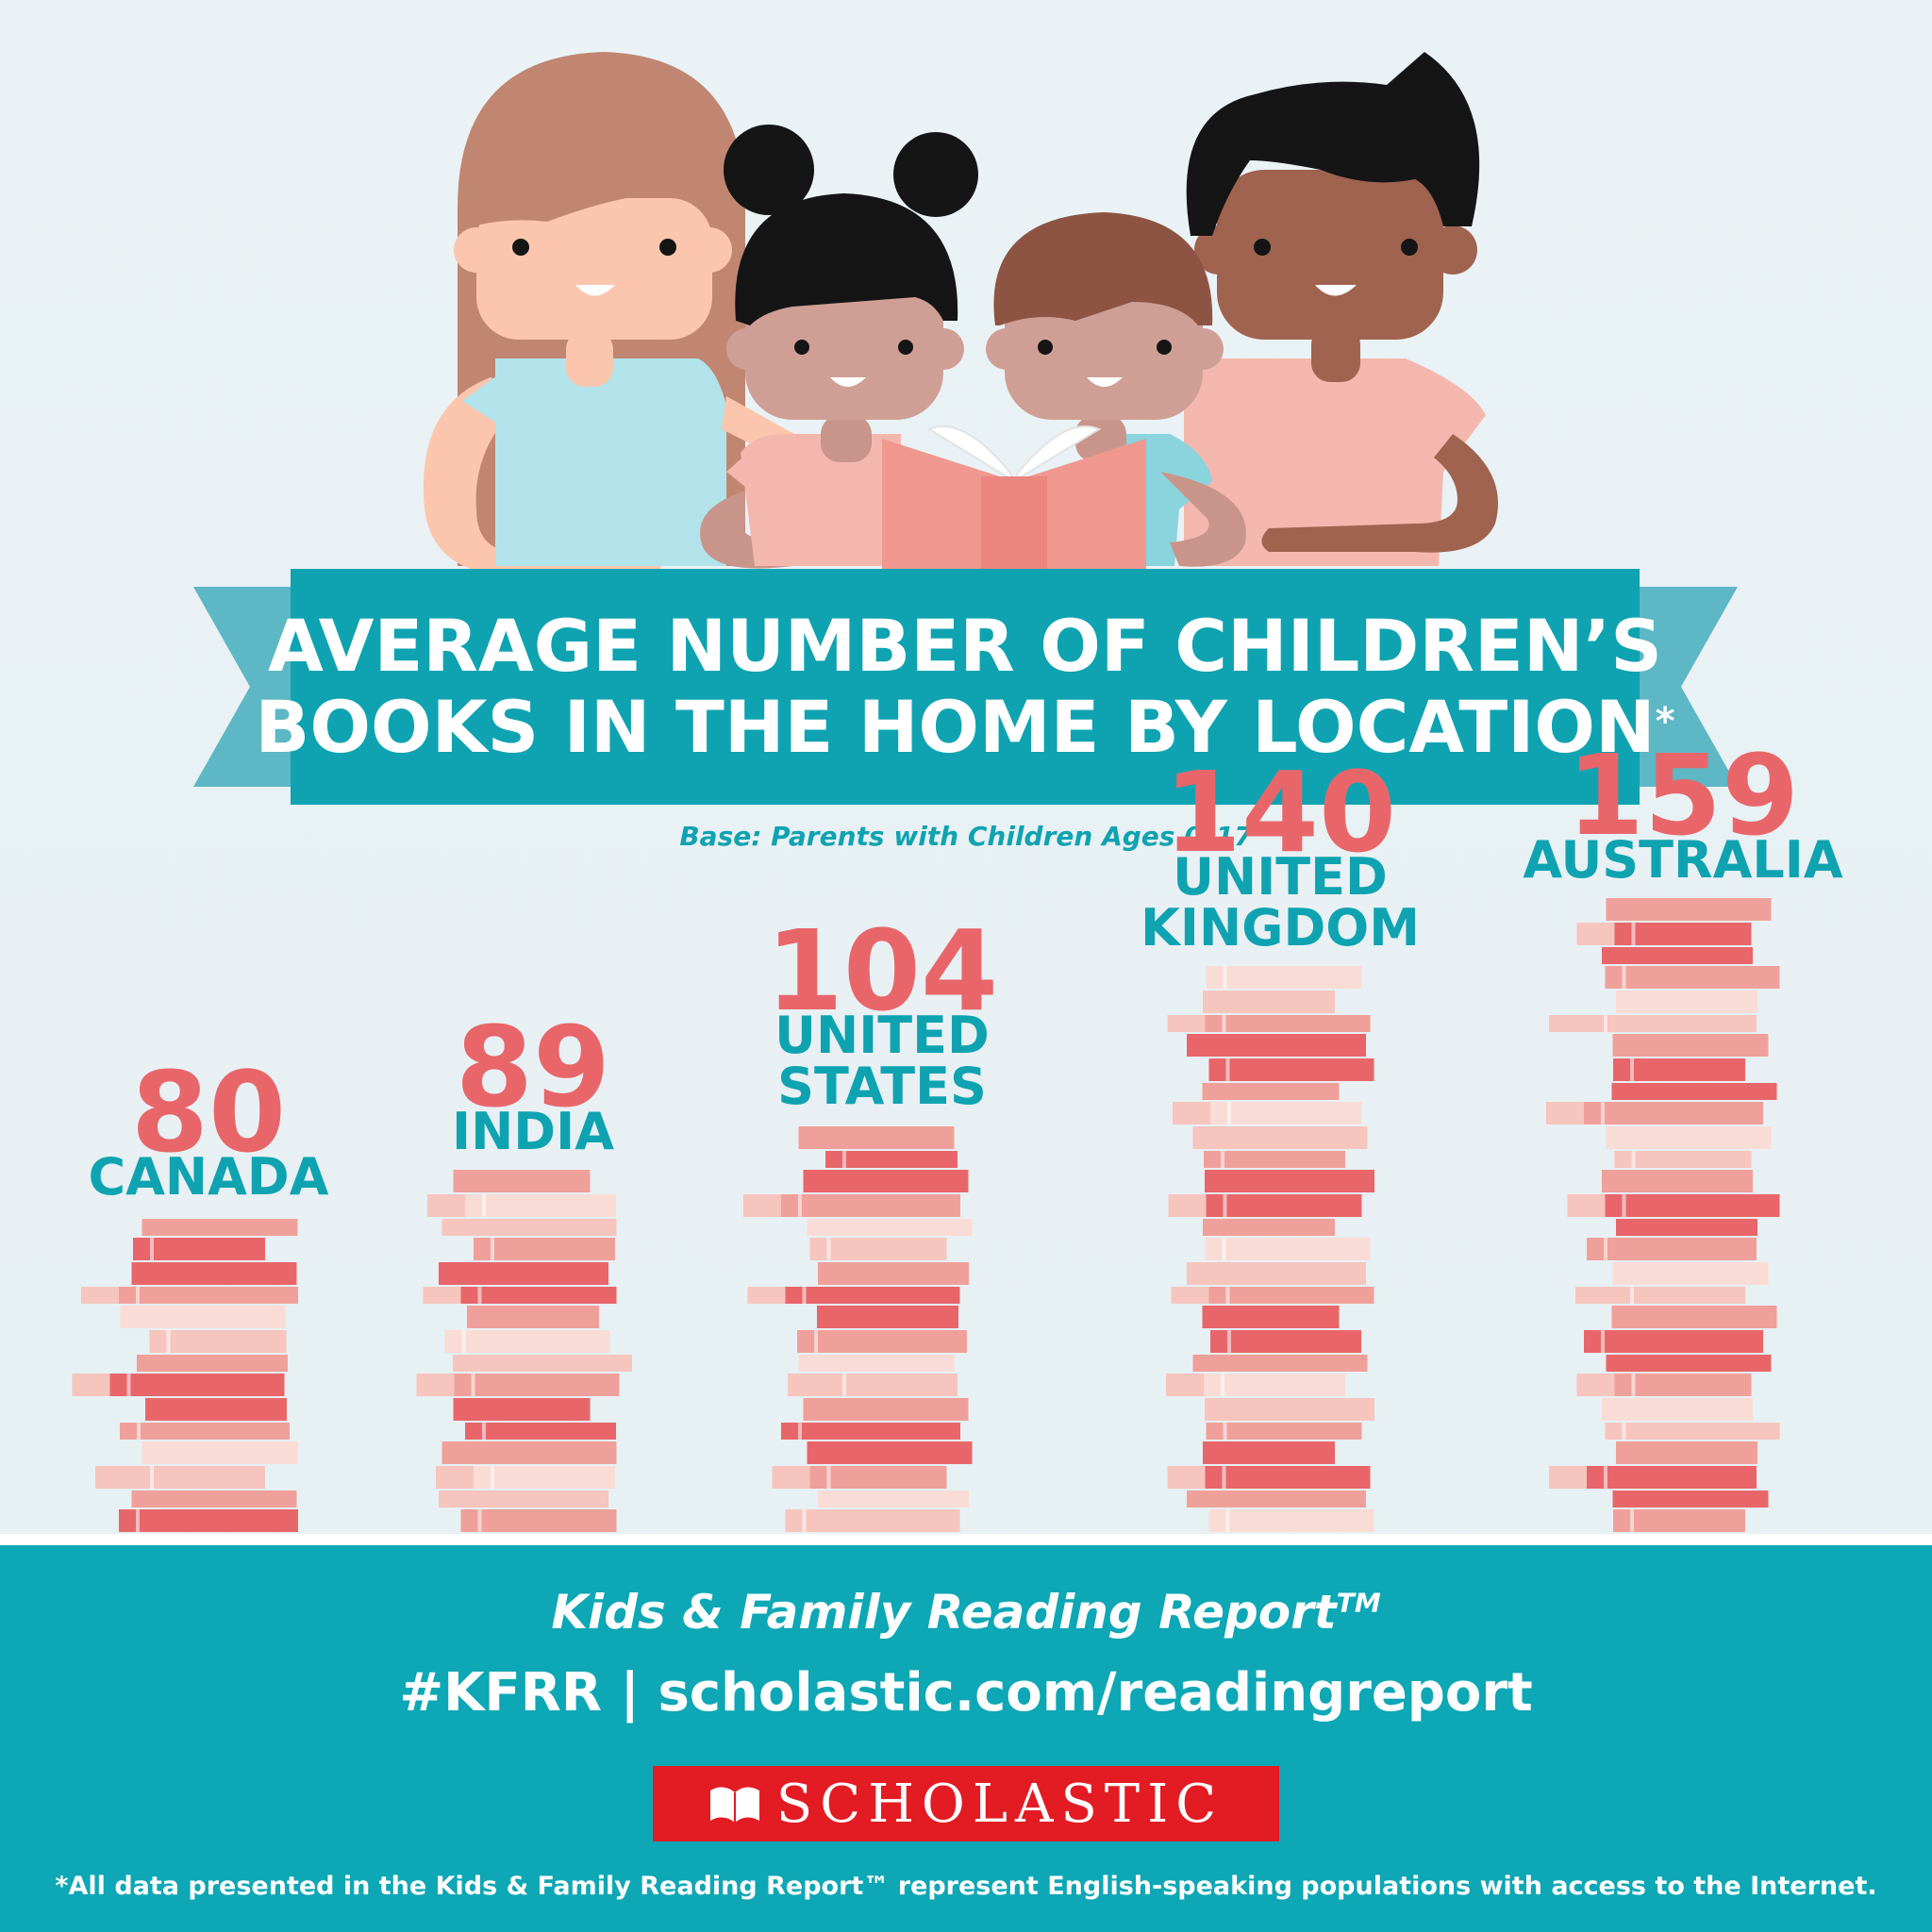  I want to click on title-asterisk: *, so click(1665, 721).